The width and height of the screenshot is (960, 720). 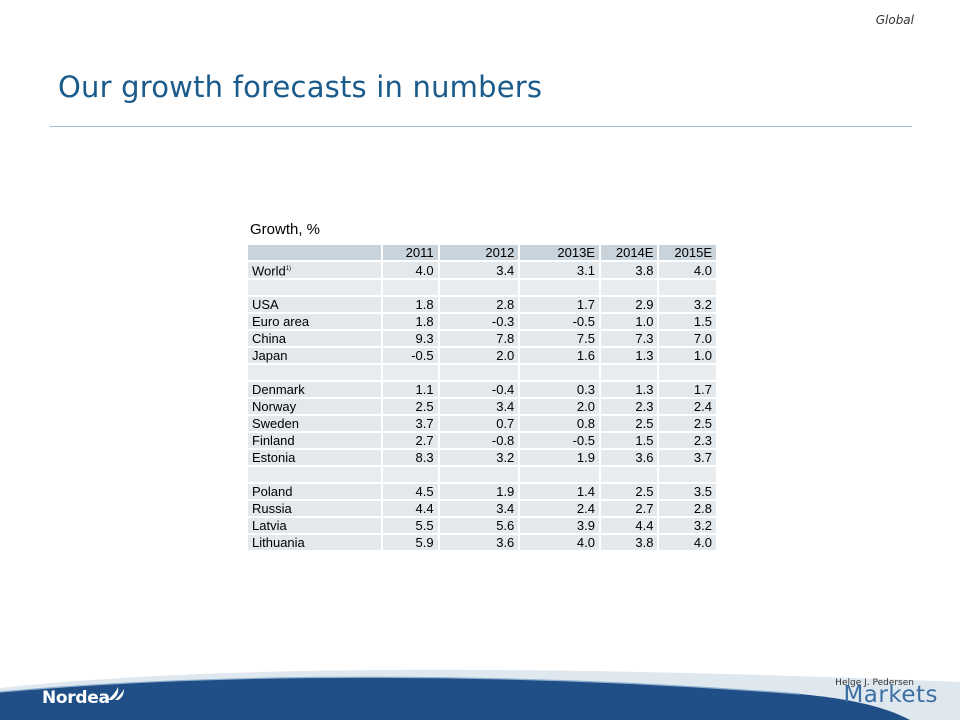 I want to click on growth-value-cell: 1.8, so click(x=410, y=322).